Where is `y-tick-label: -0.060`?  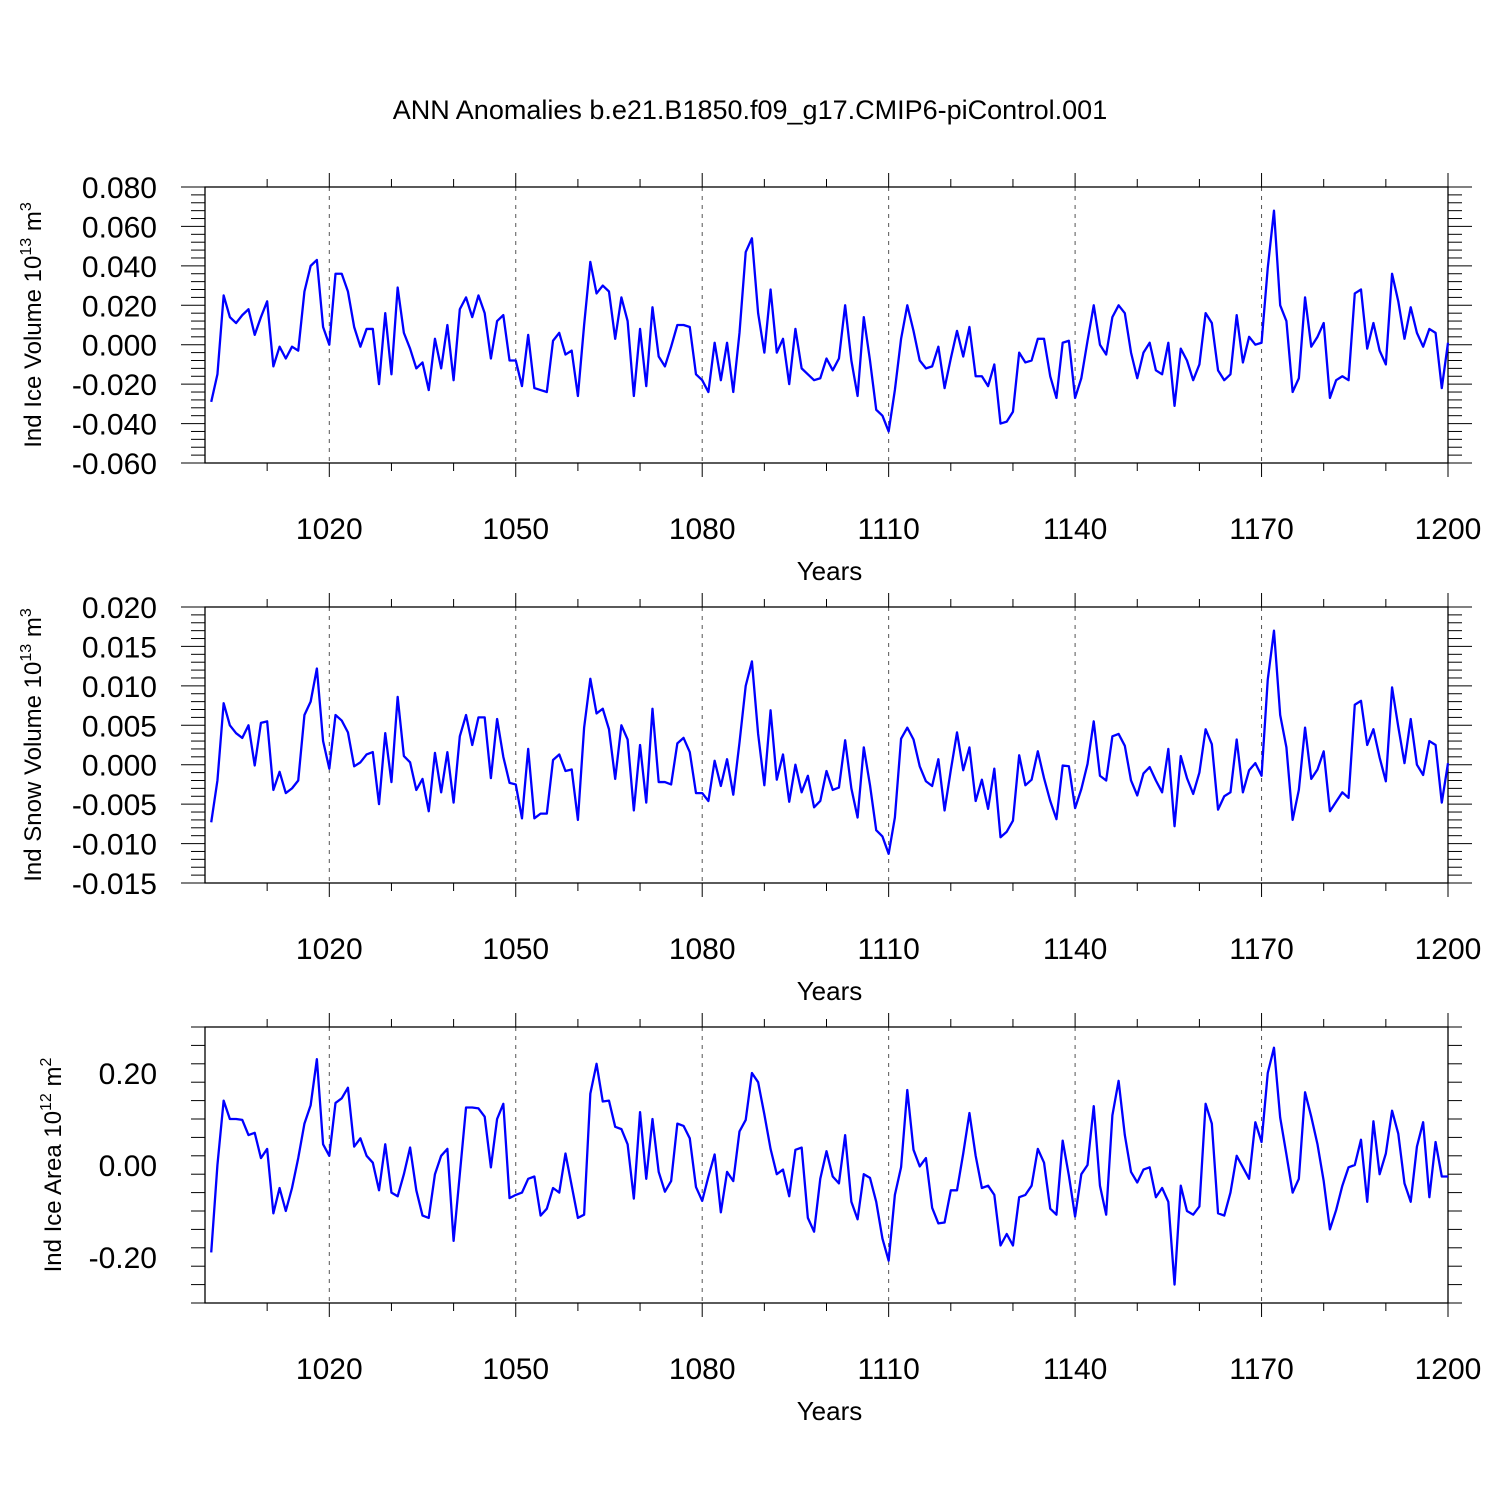 y-tick-label: -0.060 is located at coordinates (114, 464).